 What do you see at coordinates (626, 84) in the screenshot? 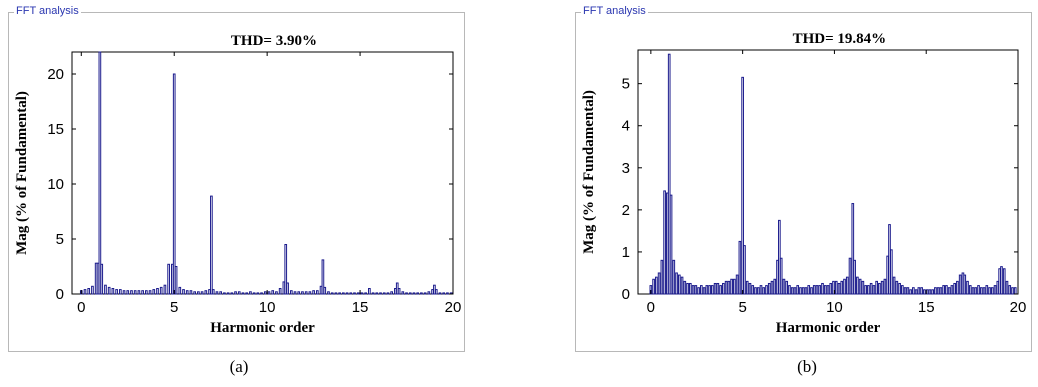
I see `y-tick-label: 5` at bounding box center [626, 84].